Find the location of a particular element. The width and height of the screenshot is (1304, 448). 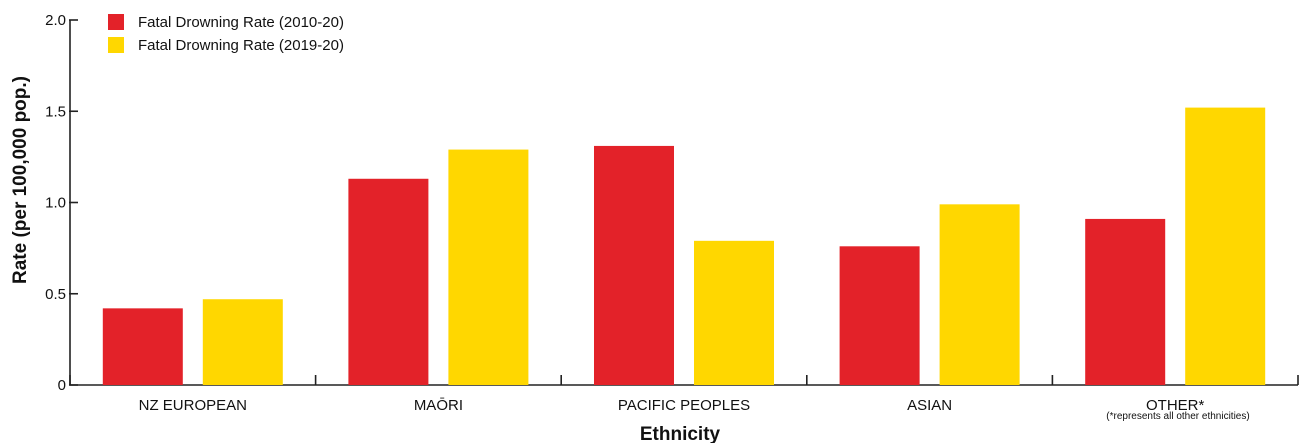

x-category-label: NZ EUROPEAN is located at coordinates (193, 405).